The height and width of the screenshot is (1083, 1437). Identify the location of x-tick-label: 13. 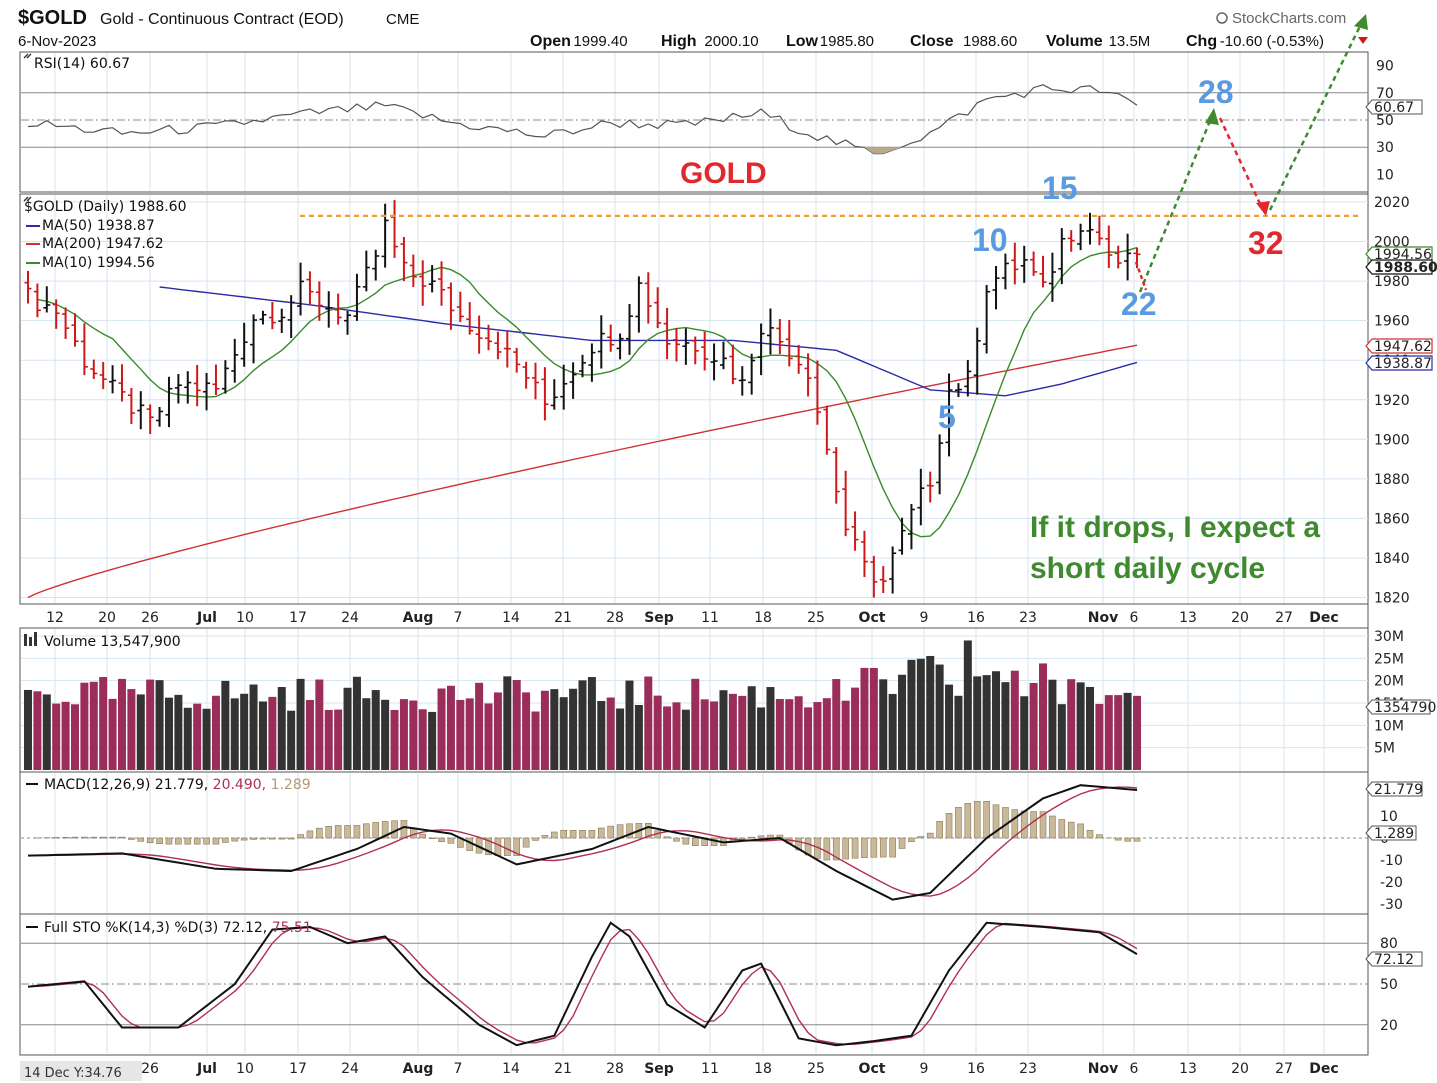
(1188, 618).